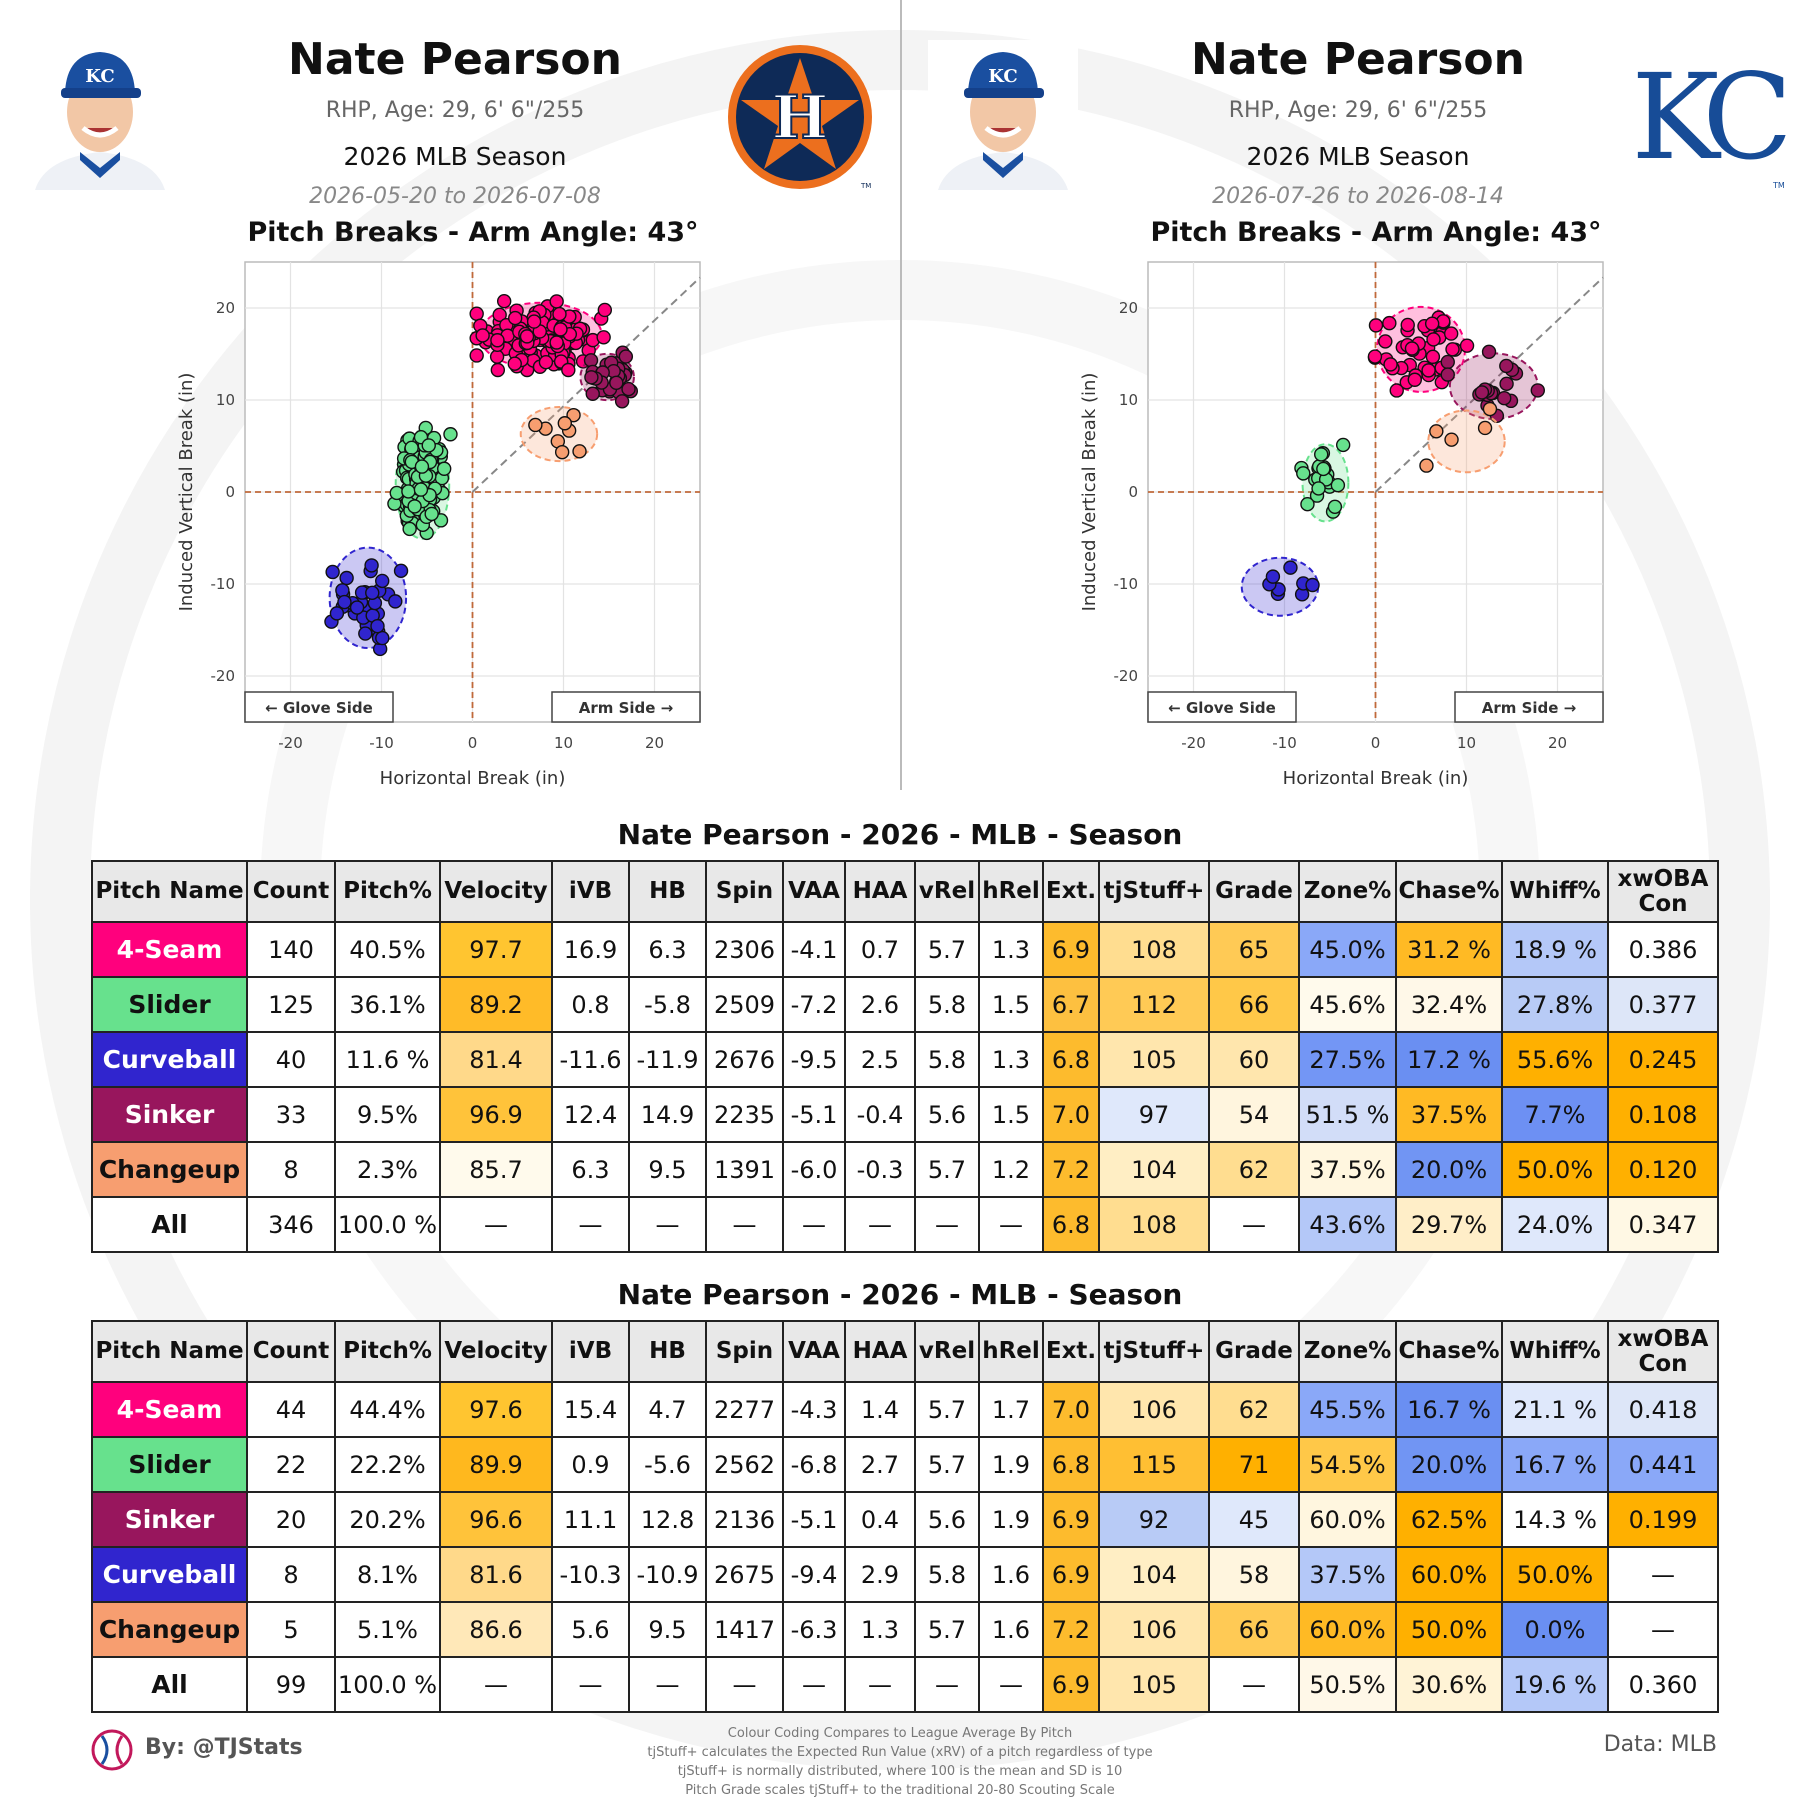 Image resolution: width=1800 pixels, height=1800 pixels. I want to click on stat-cell: 2.3%, so click(387, 1169).